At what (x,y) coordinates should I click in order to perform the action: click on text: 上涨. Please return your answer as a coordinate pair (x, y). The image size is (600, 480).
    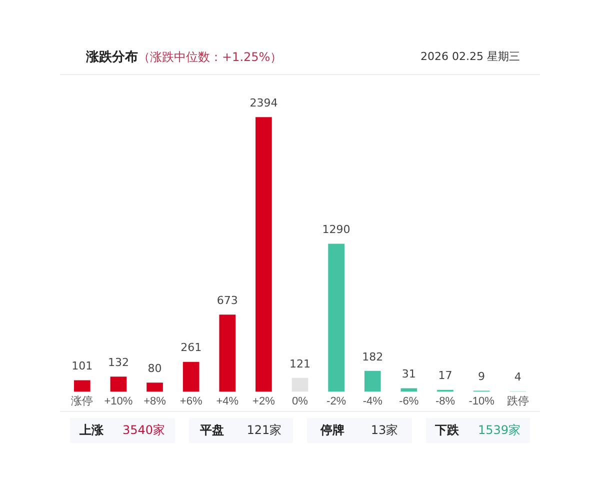
    Looking at the image, I should click on (91, 430).